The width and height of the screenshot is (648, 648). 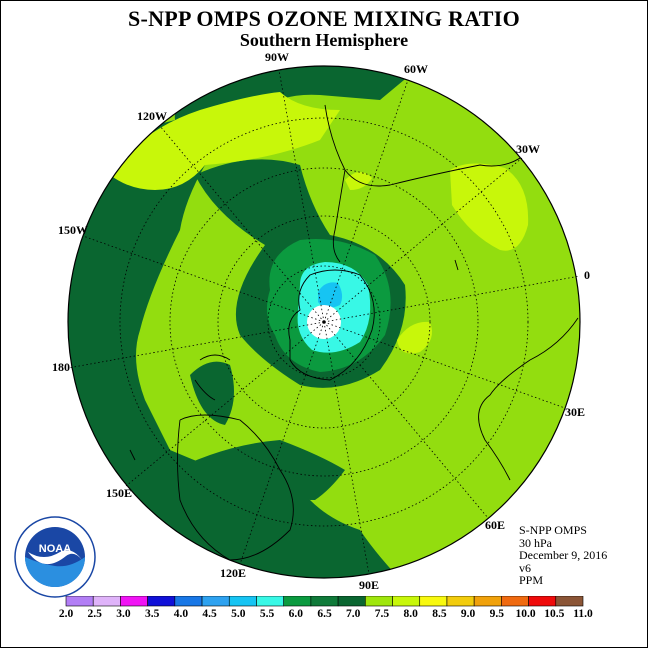 I want to click on info-date: December 9, 2016, so click(x=563, y=555).